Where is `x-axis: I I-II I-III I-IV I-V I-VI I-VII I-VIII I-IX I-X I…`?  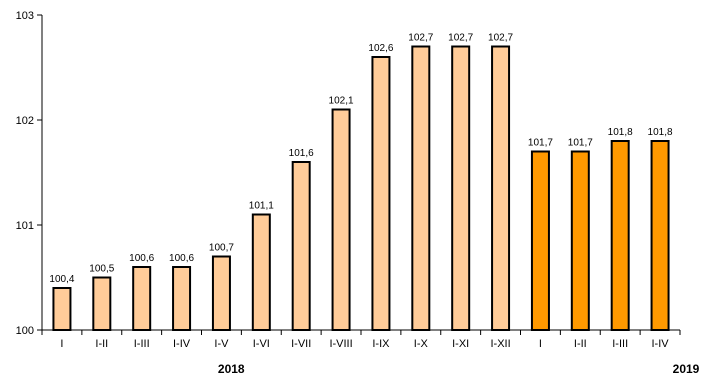 x-axis: I I-II I-III I-IV I-V I-VI I-VII I-VIII I-IX I-X I… is located at coordinates (361, 339).